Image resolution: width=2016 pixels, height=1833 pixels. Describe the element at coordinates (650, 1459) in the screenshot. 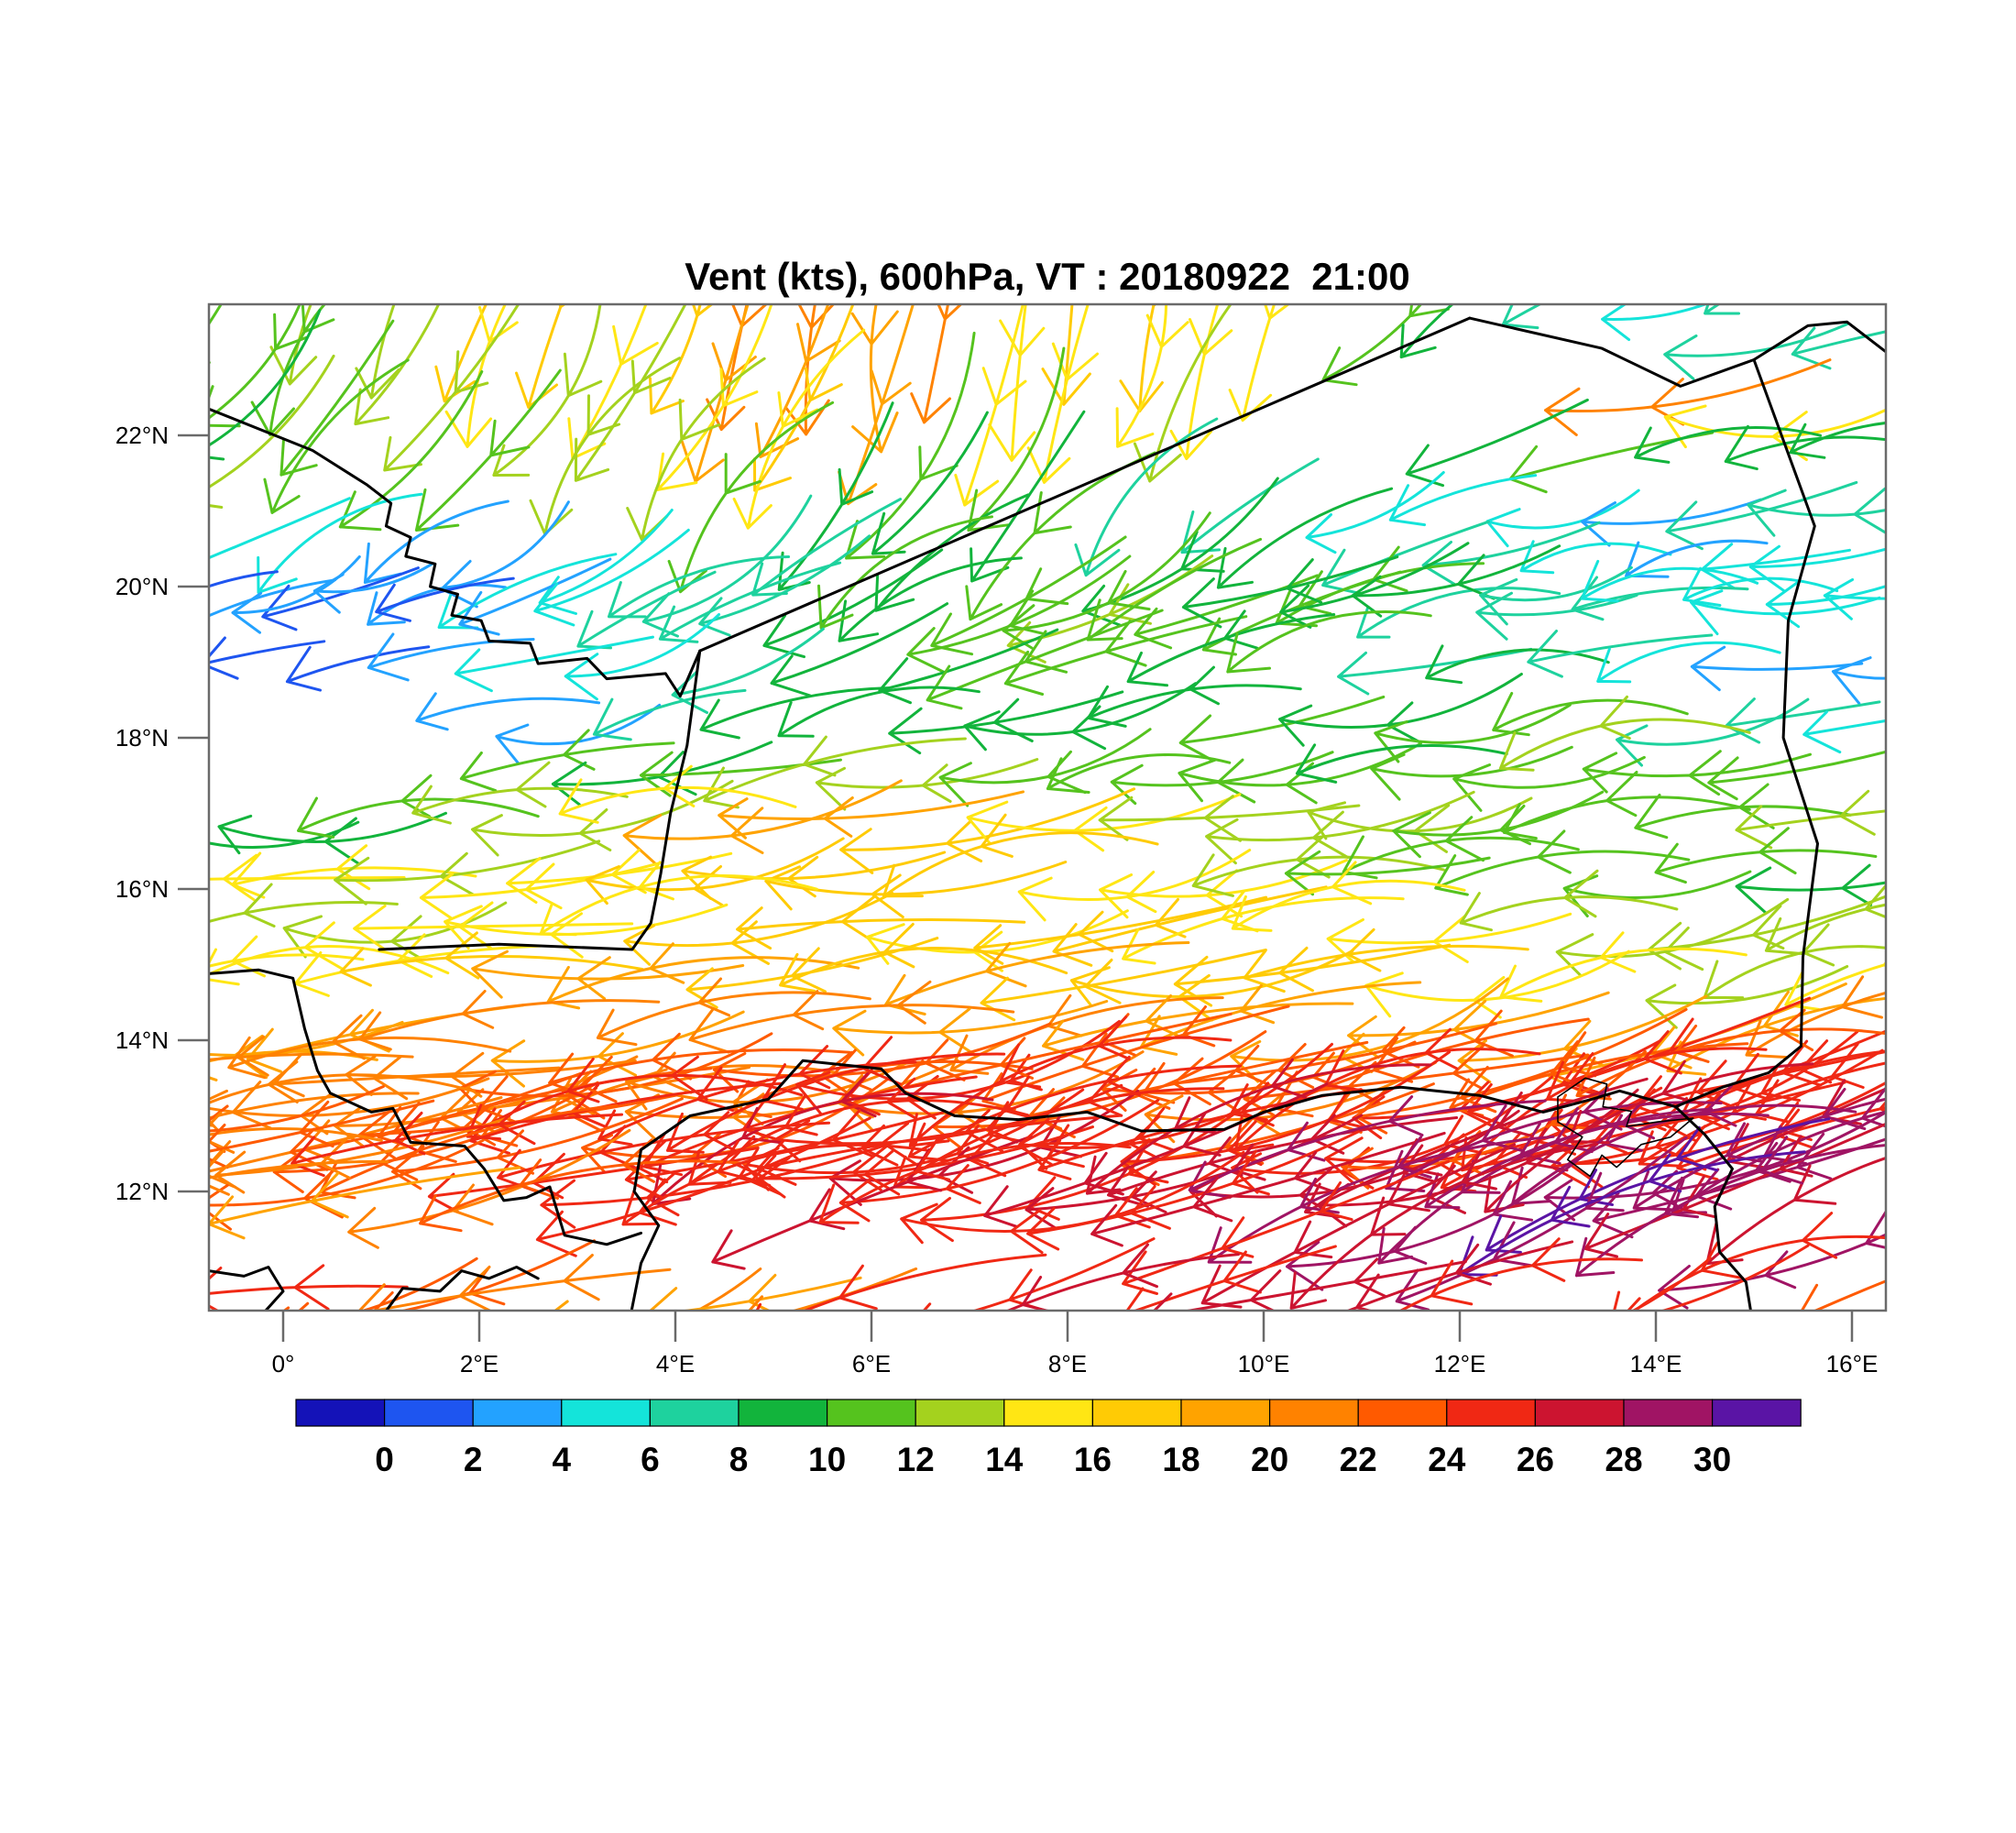

I see `colorbar-label: 6` at that location.